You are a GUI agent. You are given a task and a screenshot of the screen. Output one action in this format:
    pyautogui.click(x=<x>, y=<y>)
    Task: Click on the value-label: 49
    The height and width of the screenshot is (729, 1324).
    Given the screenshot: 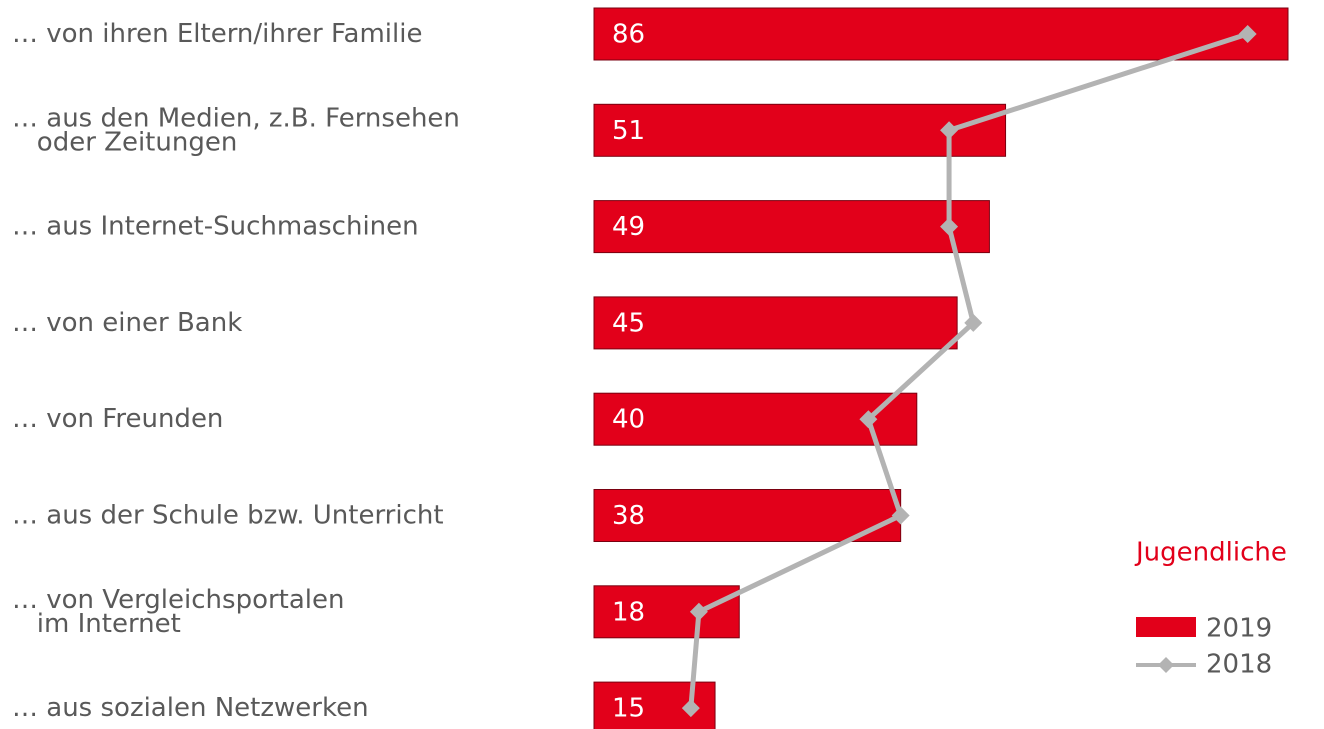 What is the action you would take?
    pyautogui.click(x=628, y=227)
    